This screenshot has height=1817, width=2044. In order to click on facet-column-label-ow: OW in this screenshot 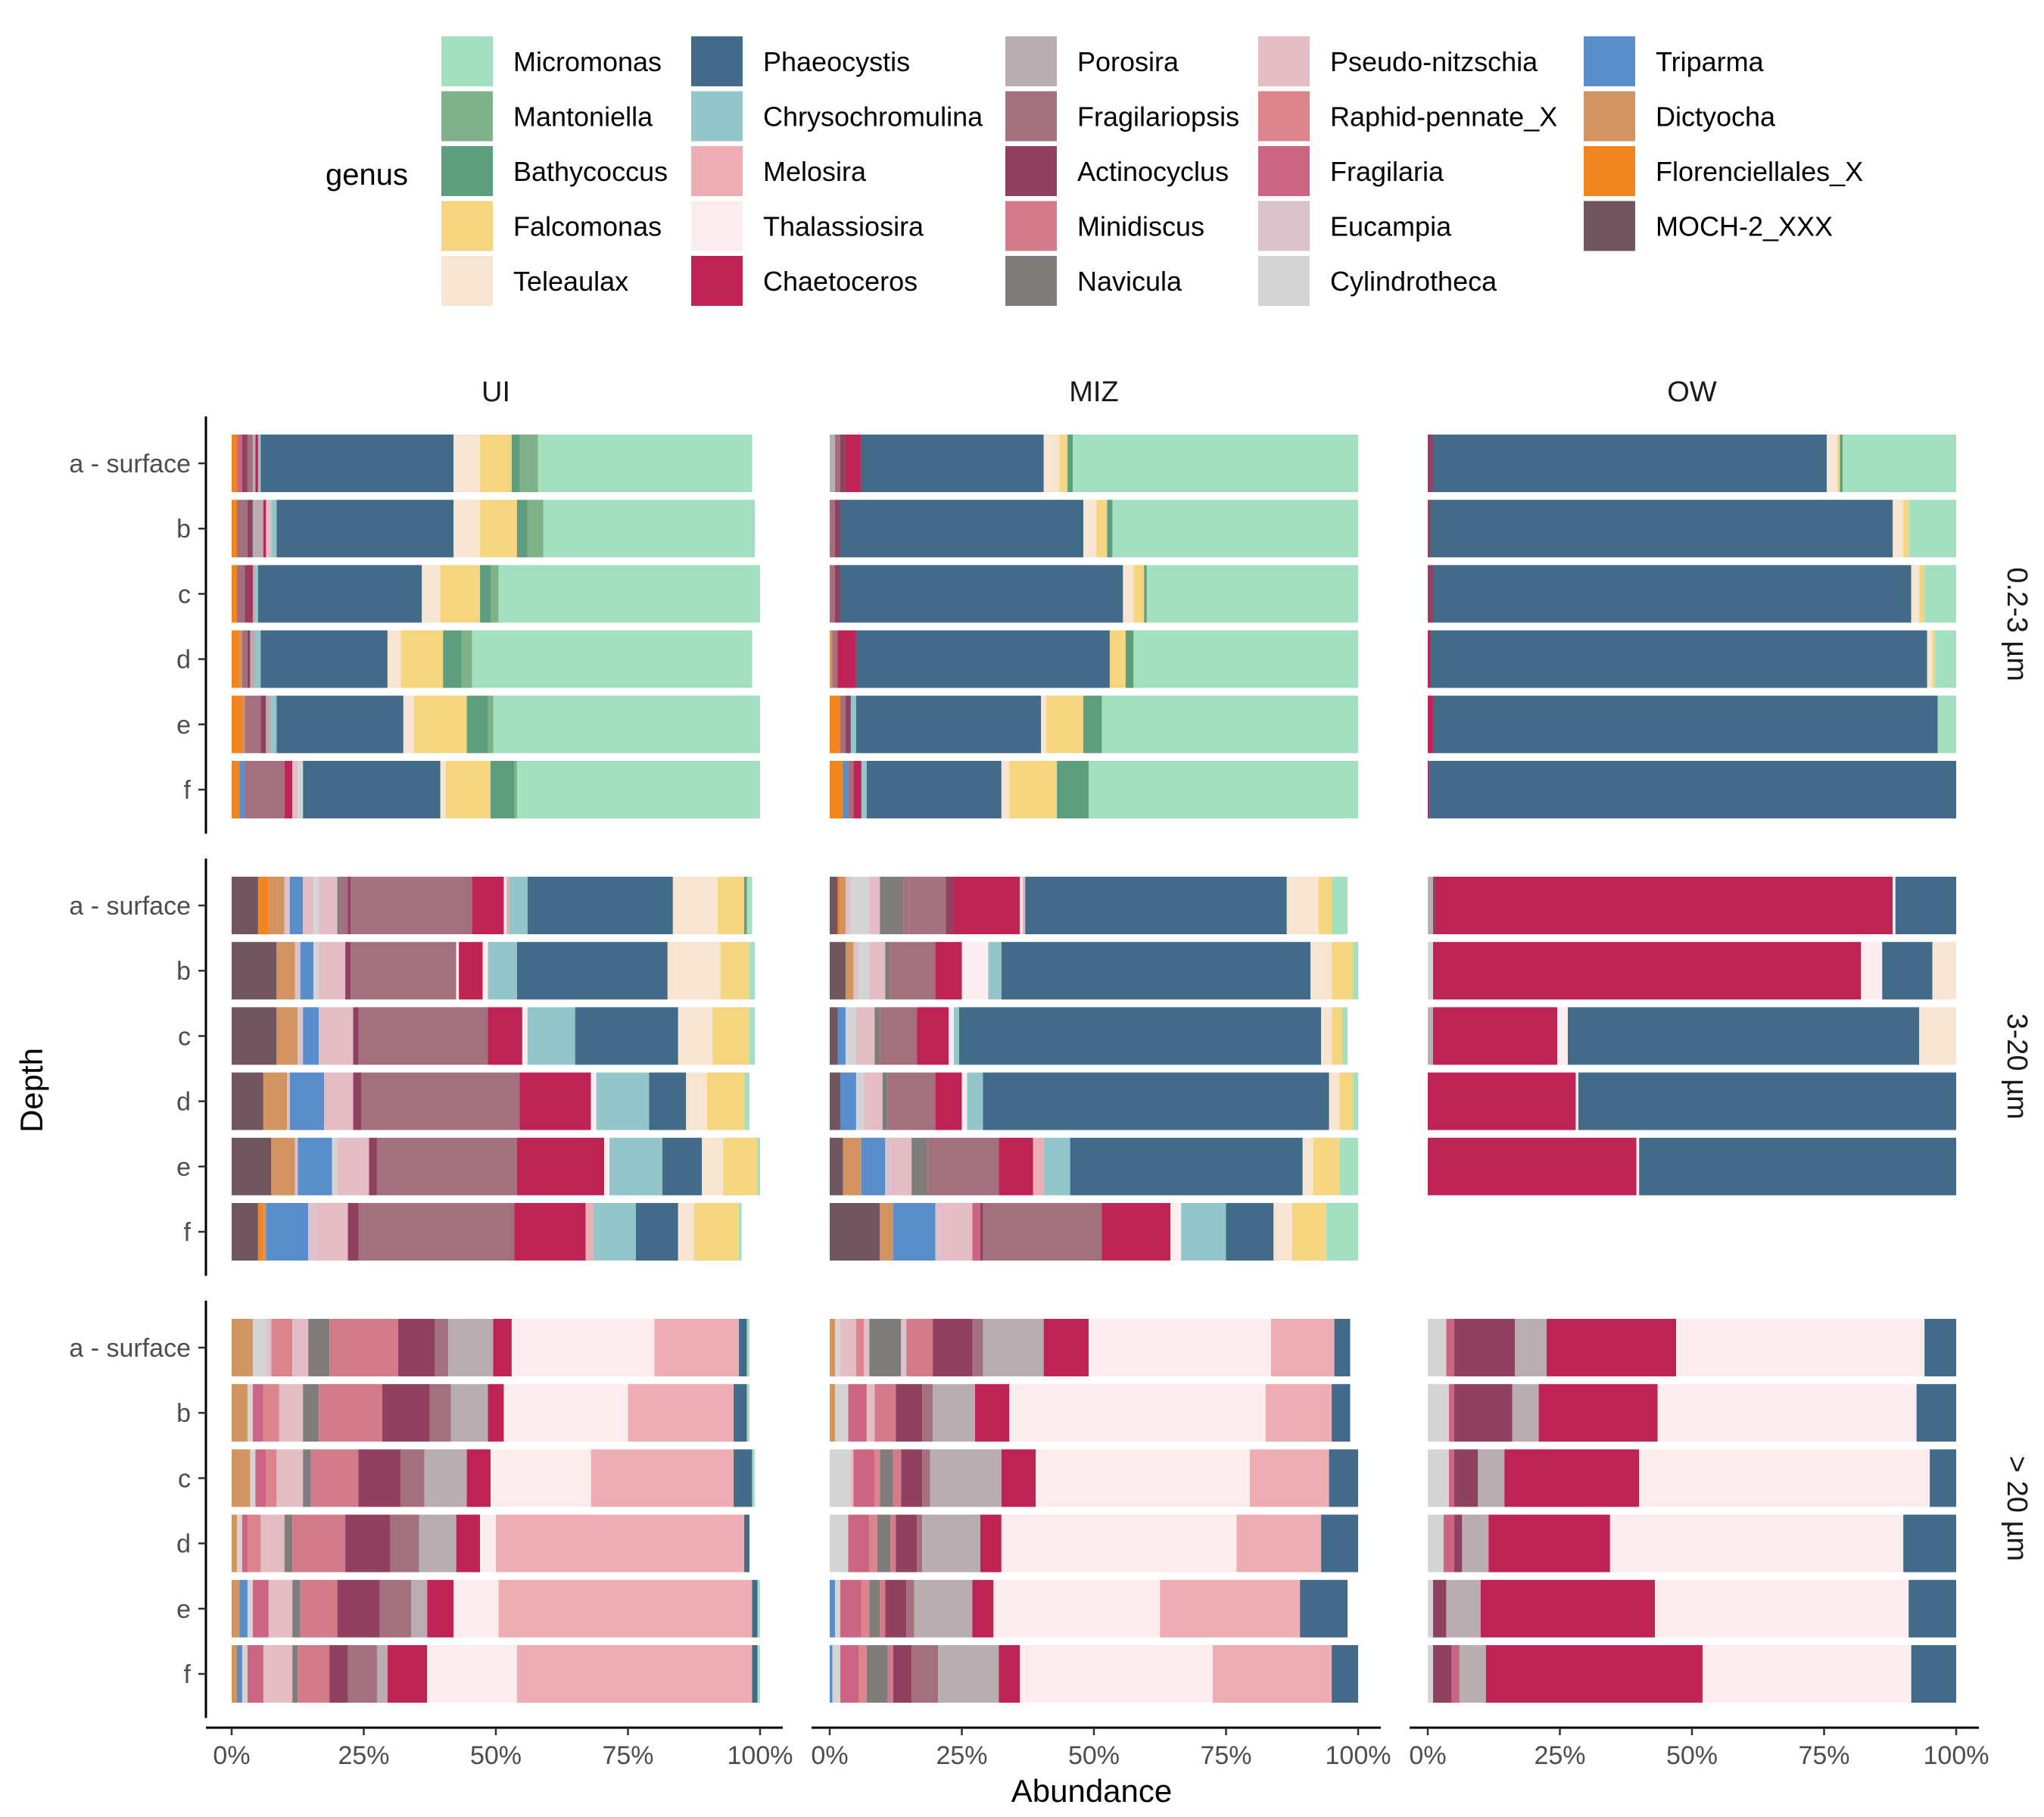, I will do `click(1692, 392)`.